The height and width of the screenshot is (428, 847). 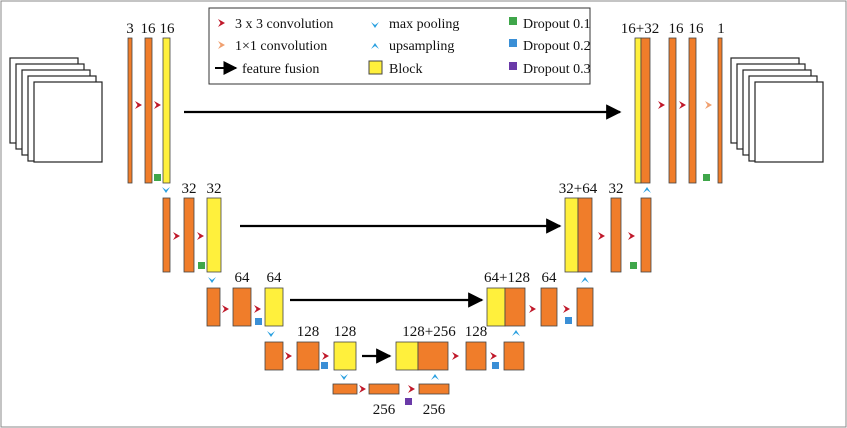 What do you see at coordinates (384, 410) in the screenshot?
I see `label-bottleneck-a: 256` at bounding box center [384, 410].